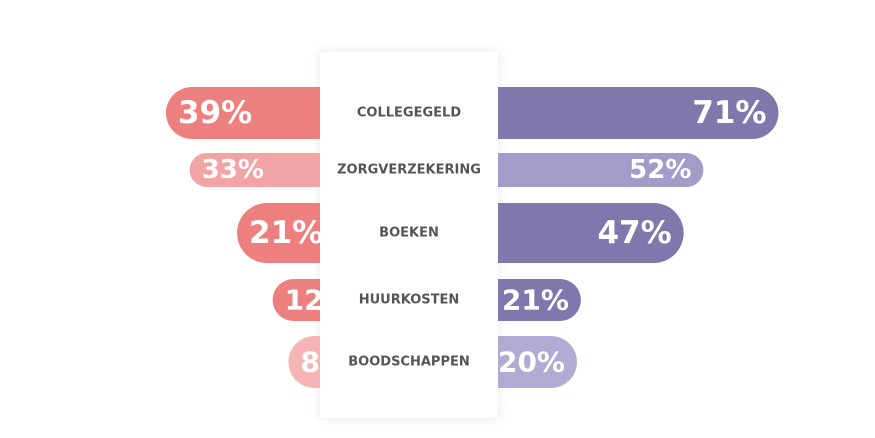  Describe the element at coordinates (638, 113) in the screenshot. I see `right-bar-collegegeld` at that location.